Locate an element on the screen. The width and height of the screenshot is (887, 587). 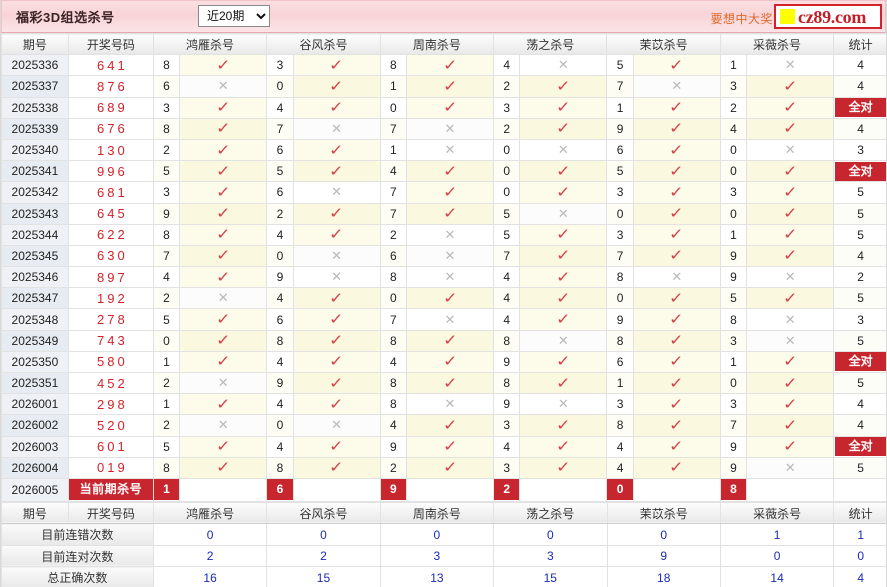
table-row: 2025336 641 8 ✓ 3 ✓ 8 ✓ 4 ✕ 5 ✓ 1 ✕ 4 is located at coordinates (443, 65).